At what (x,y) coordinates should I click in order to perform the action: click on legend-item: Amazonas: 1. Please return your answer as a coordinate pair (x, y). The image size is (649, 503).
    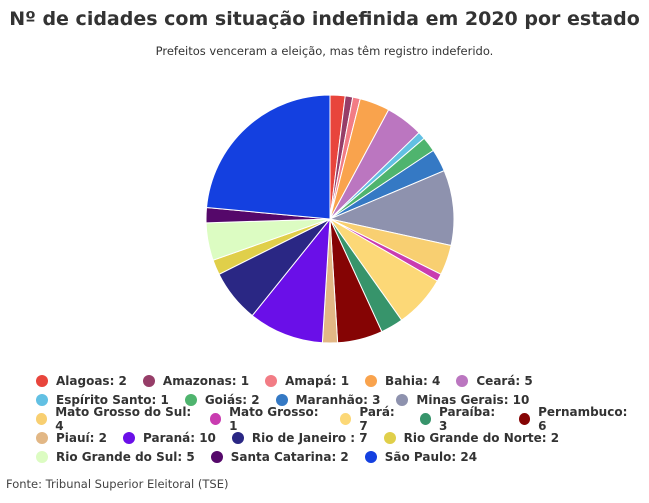
    Looking at the image, I should click on (196, 380).